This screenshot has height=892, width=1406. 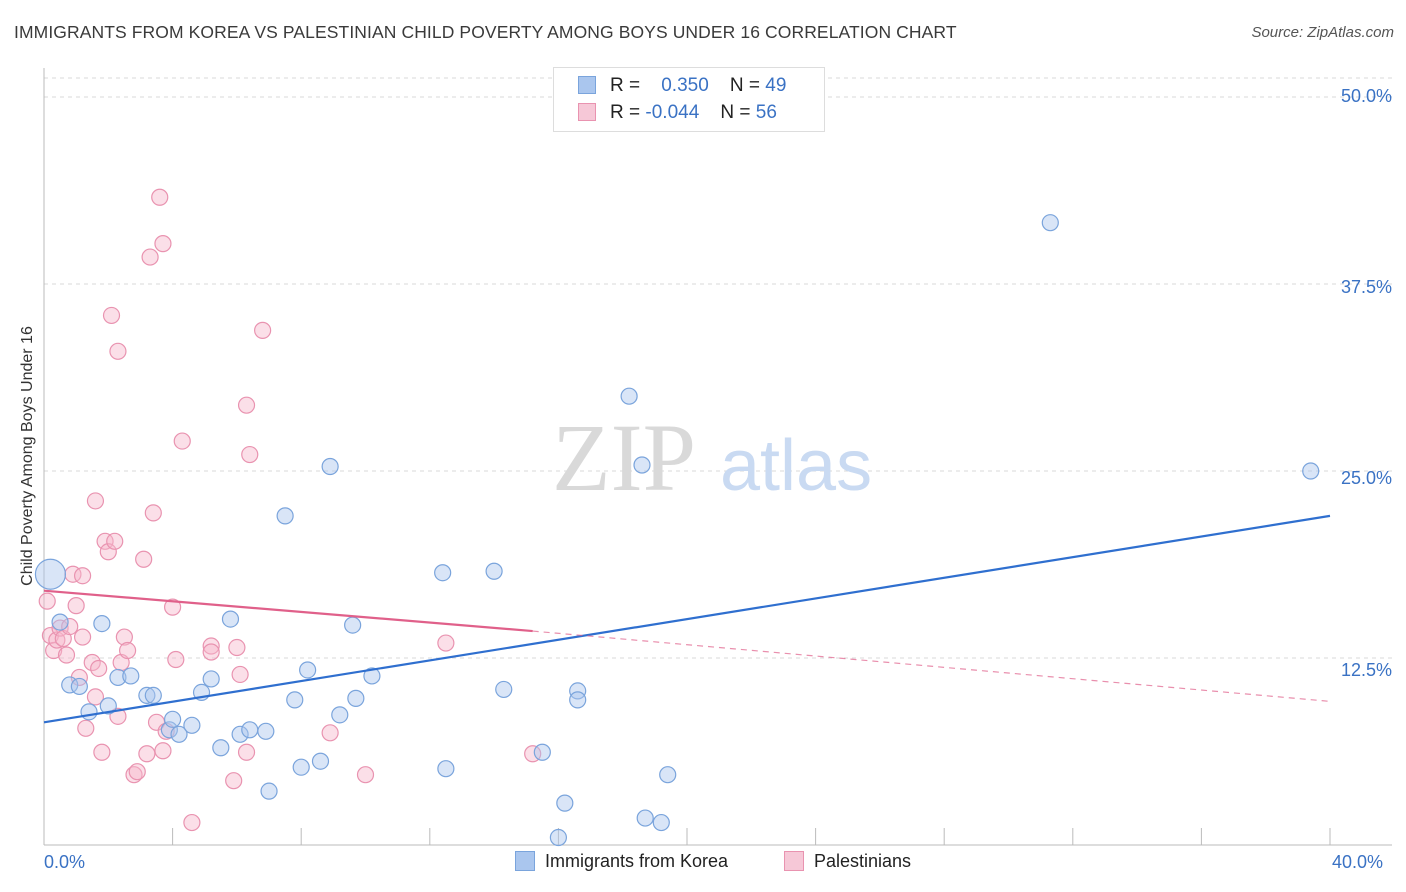 I want to click on bottom-legend-swatch-palestinians, so click(x=794, y=861).